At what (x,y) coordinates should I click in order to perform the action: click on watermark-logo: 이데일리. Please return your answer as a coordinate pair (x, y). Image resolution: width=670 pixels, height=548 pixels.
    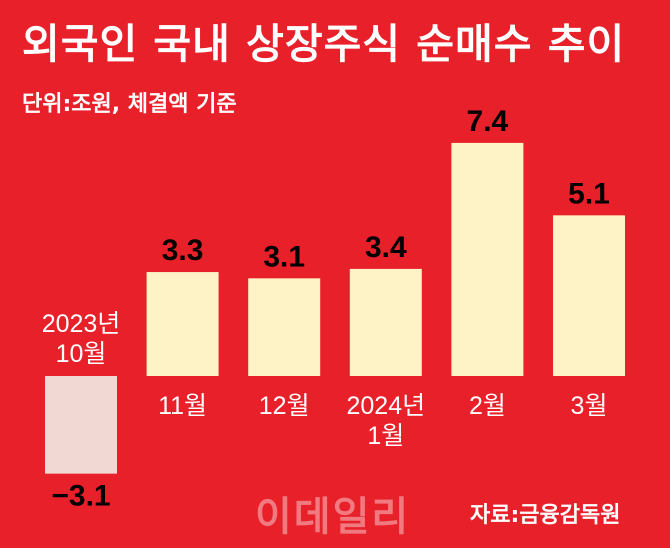
    Looking at the image, I should click on (333, 517).